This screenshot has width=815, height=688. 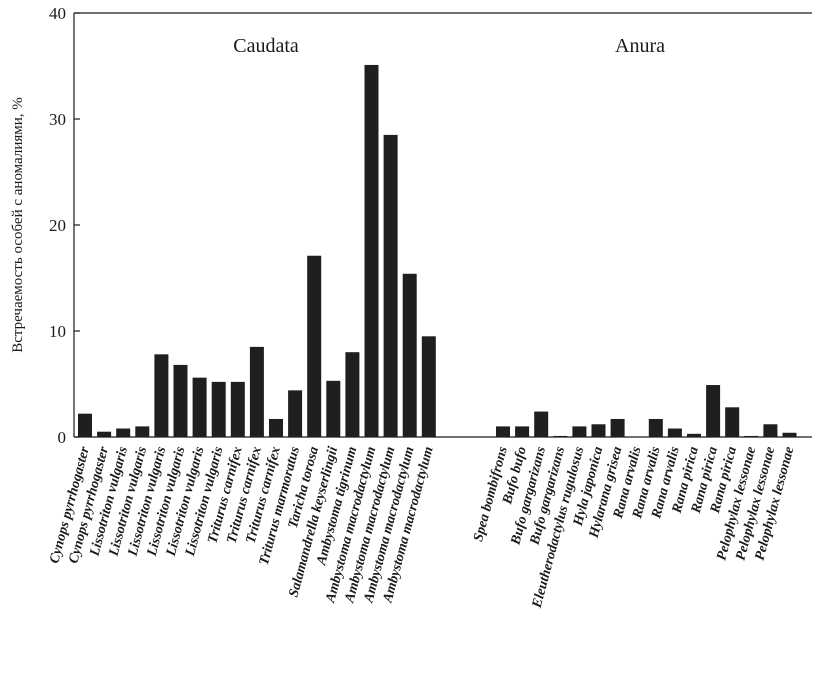 What do you see at coordinates (57, 331) in the screenshot?
I see `y-tick-label: 10` at bounding box center [57, 331].